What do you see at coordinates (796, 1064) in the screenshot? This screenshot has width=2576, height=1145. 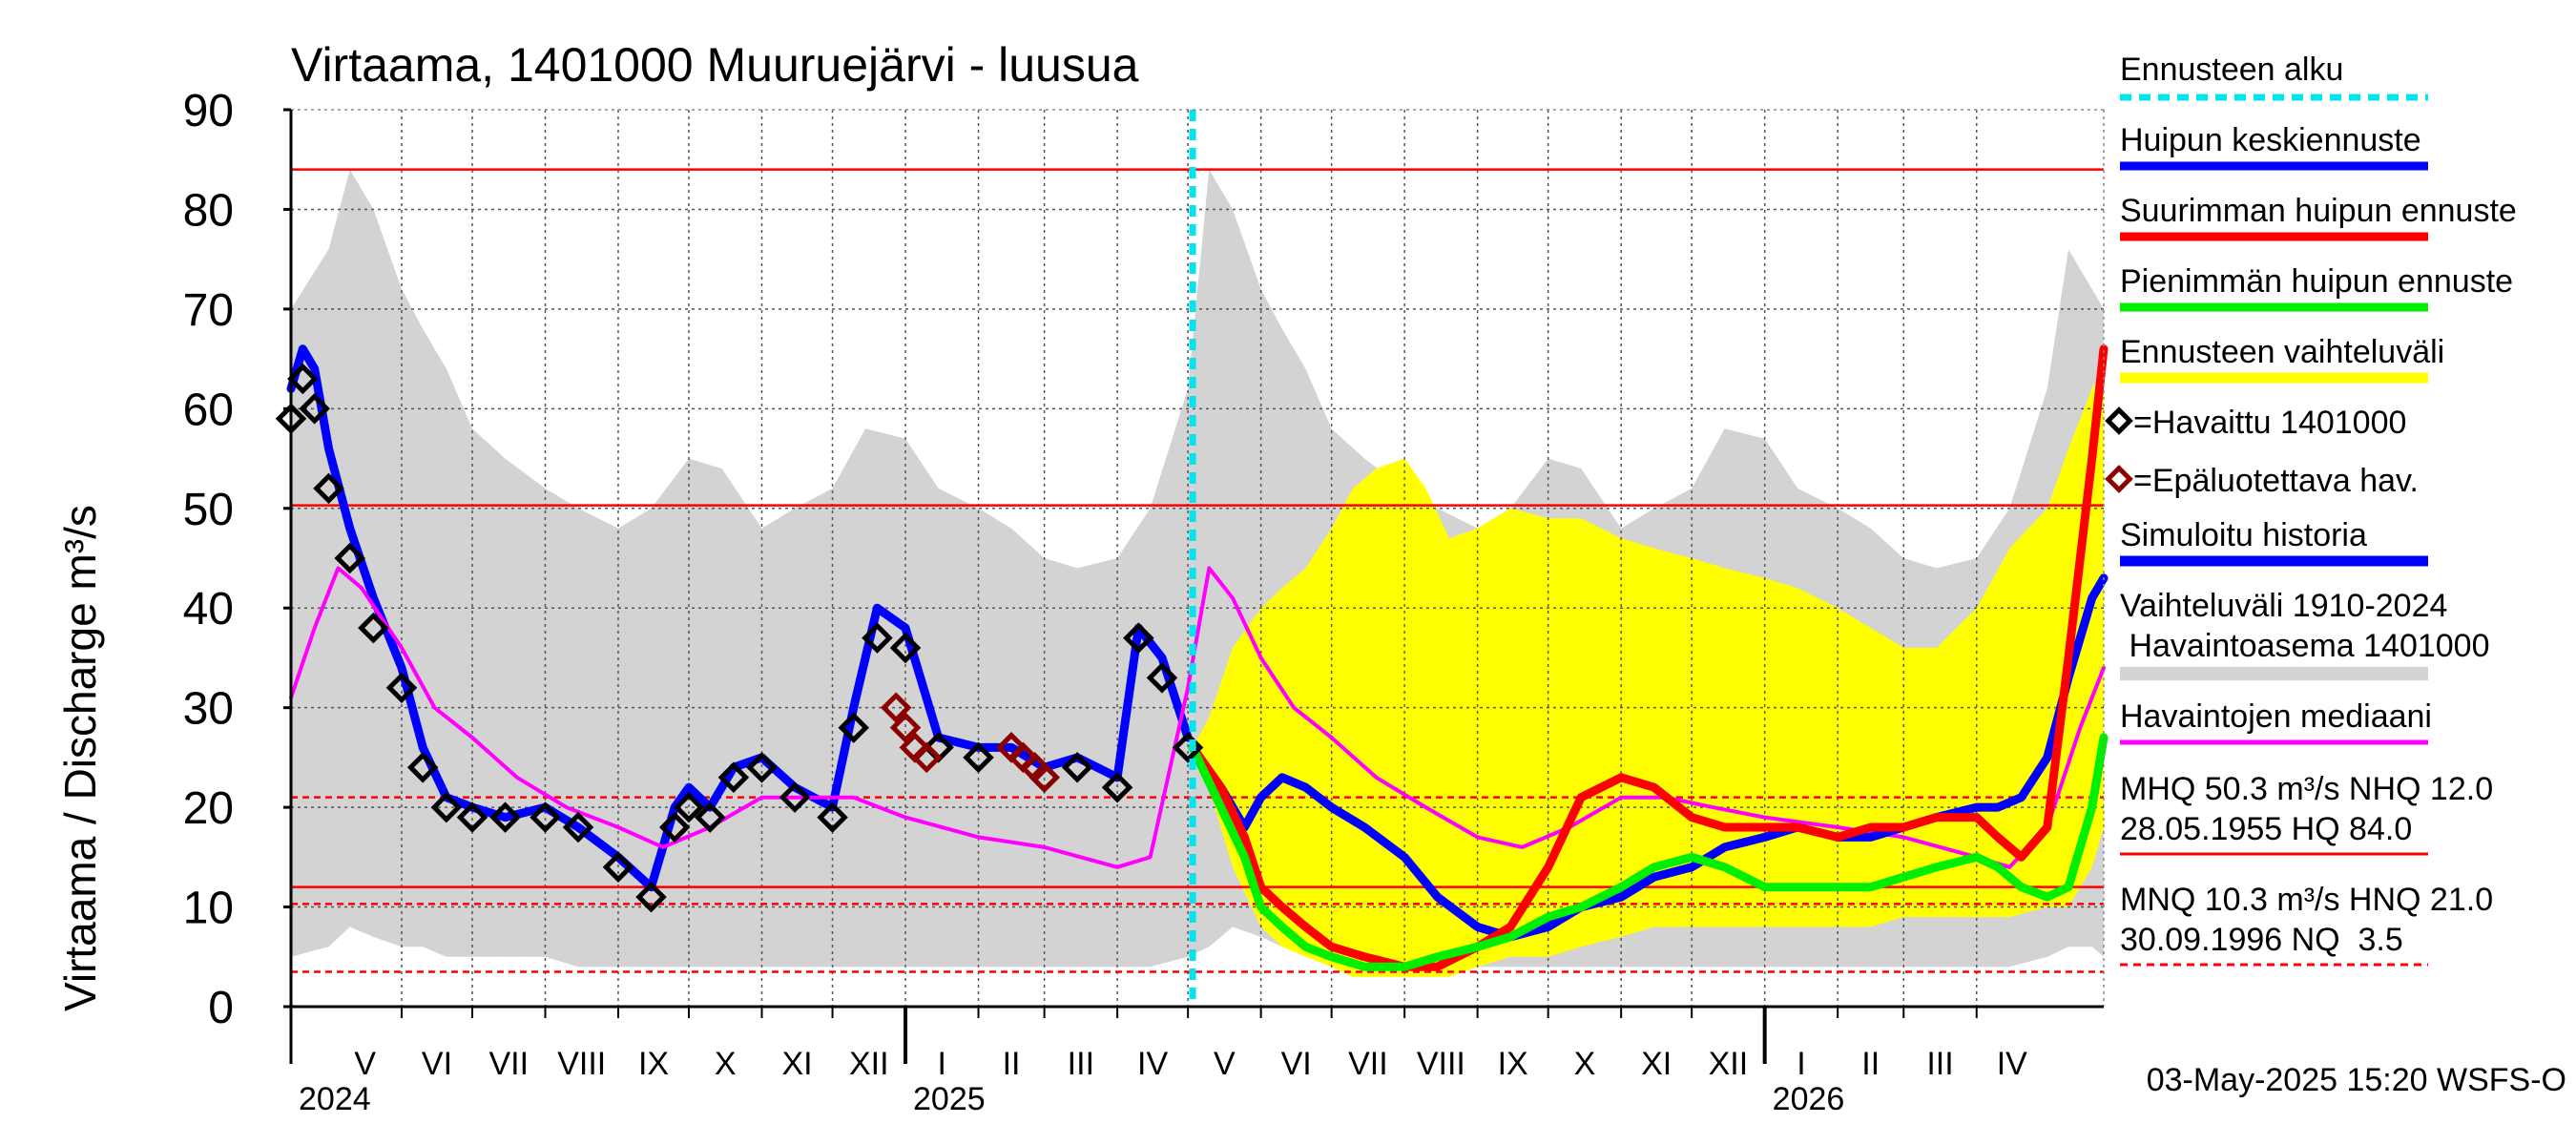 I see `month-label-6: XI` at bounding box center [796, 1064].